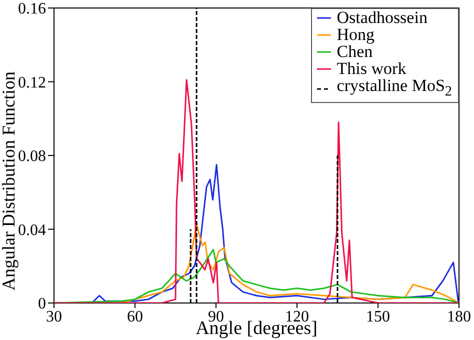  I want to click on y-tick-label: 0, so click(42, 304).